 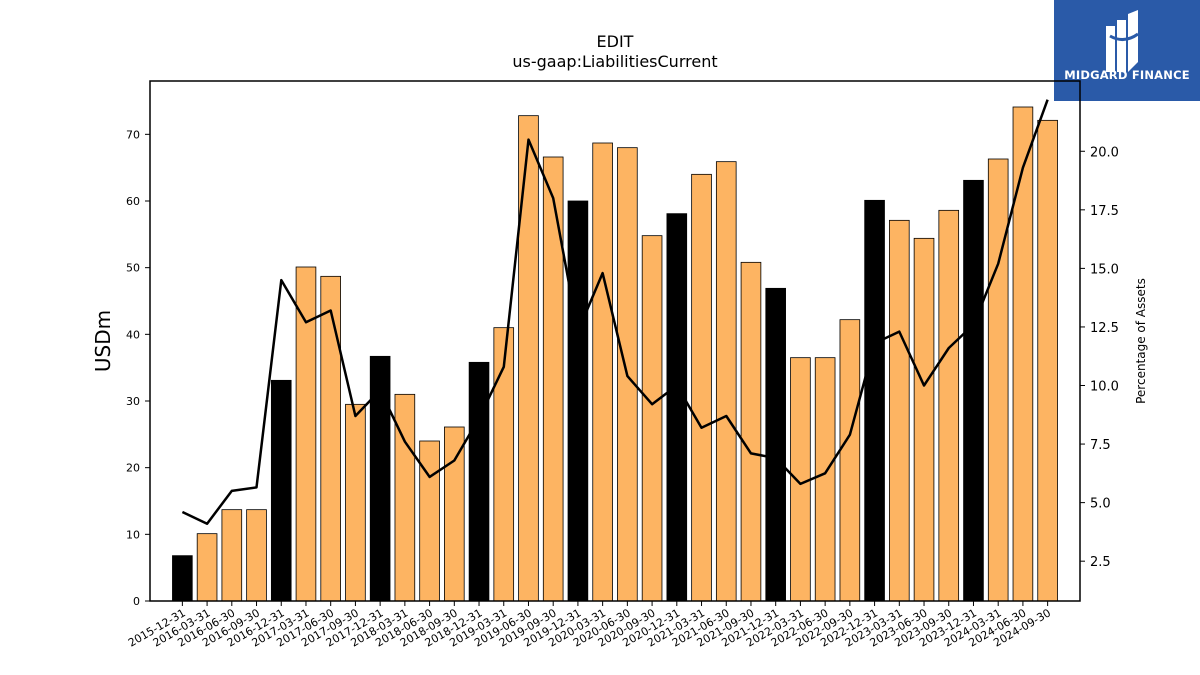 I want to click on y-tick-label: 10, so click(x=133, y=534).